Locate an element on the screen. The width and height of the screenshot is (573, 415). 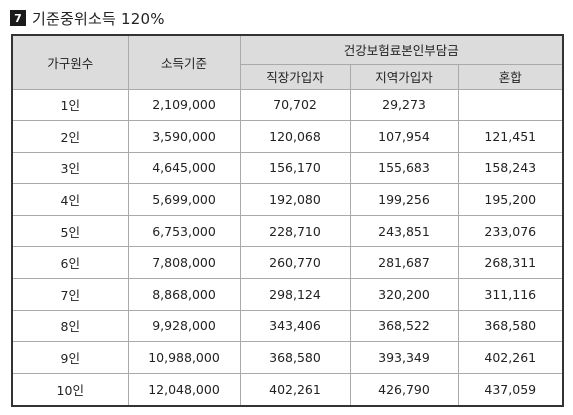
cell-employee: 298,124 is located at coordinates (295, 294).